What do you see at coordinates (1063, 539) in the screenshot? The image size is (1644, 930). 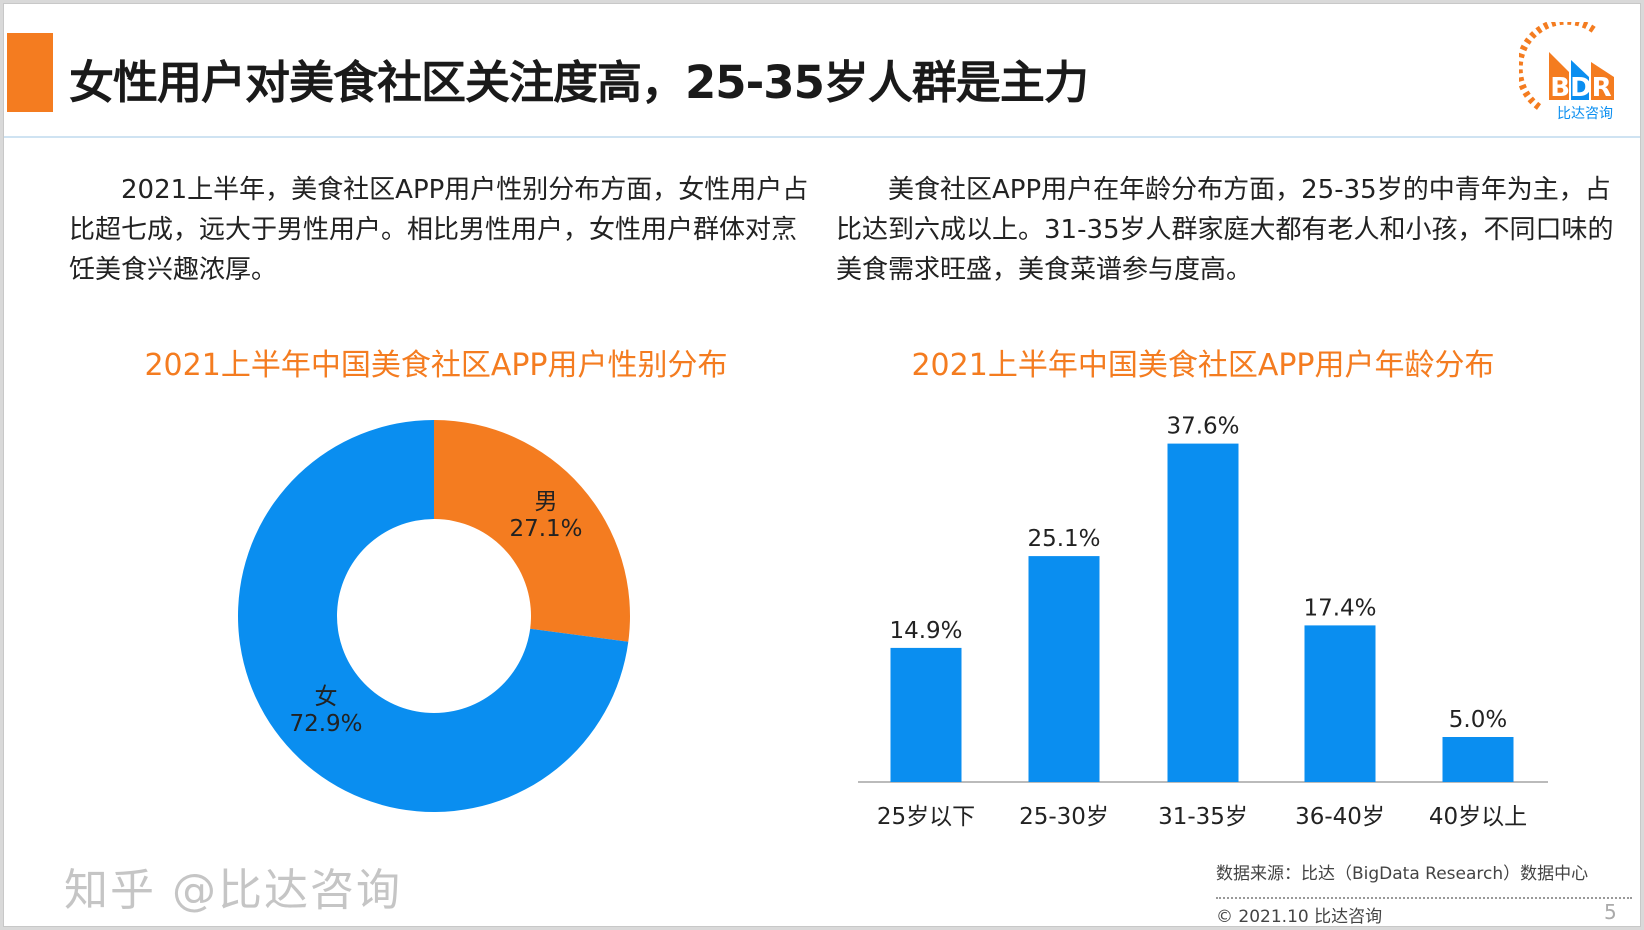 I see `bar-data-label: 25.1%` at bounding box center [1063, 539].